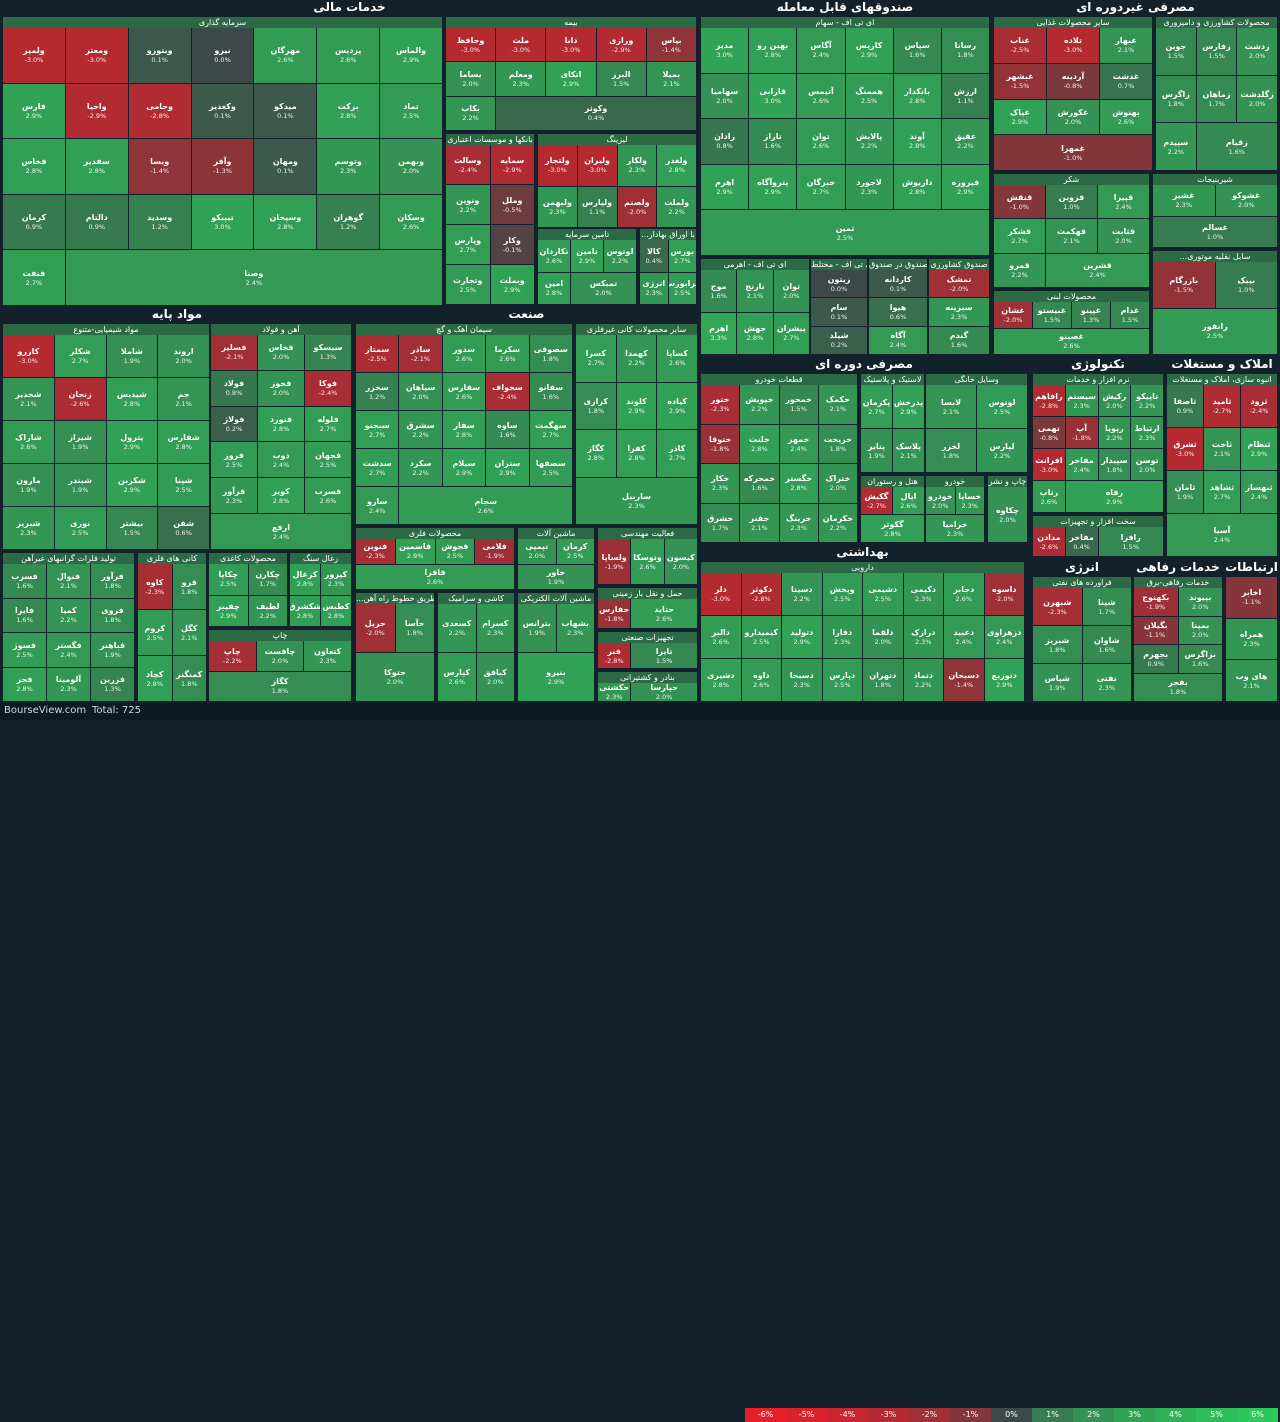  What do you see at coordinates (1259, 449) in the screenshot?
I see `stock-tile: ثنظام 2.9%` at bounding box center [1259, 449].